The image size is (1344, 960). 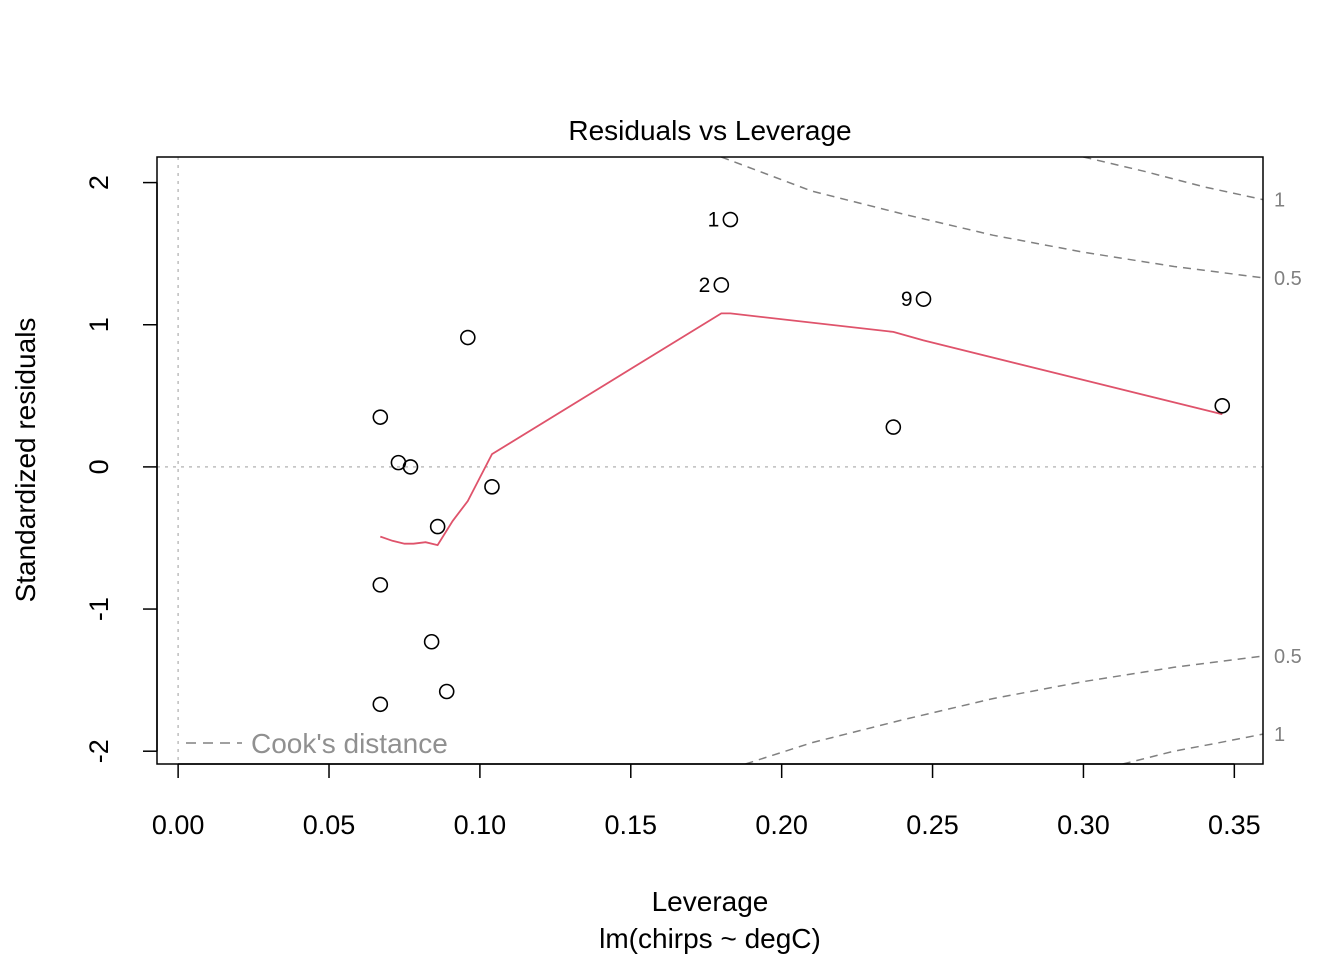 What do you see at coordinates (99, 324) in the screenshot?
I see `y-tick-label: 1` at bounding box center [99, 324].